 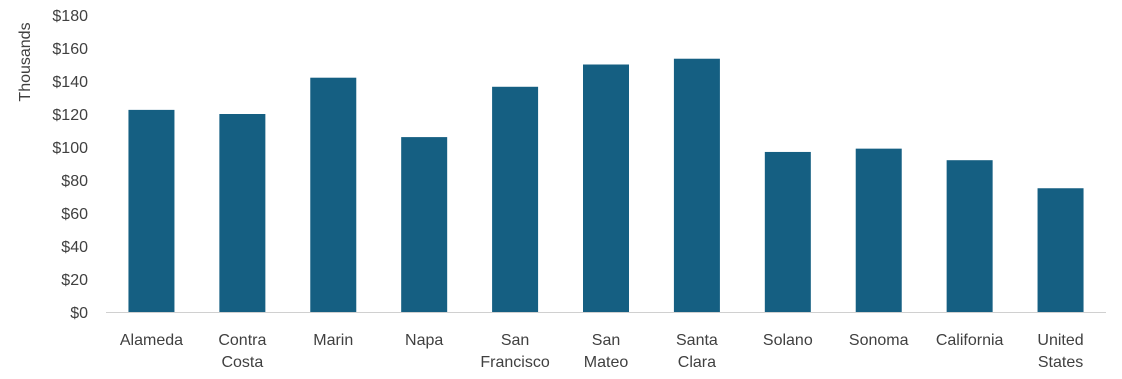 I want to click on x-tick-label: Solano, so click(x=788, y=340).